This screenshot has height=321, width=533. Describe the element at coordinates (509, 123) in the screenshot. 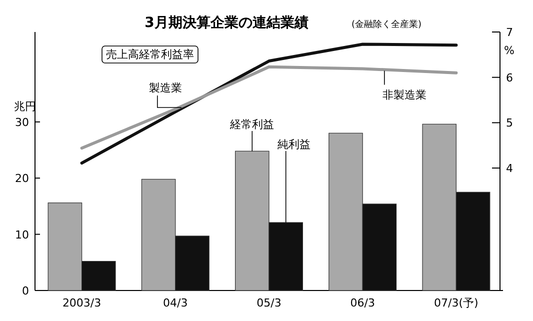

I see `y2-tick-label: 5` at that location.